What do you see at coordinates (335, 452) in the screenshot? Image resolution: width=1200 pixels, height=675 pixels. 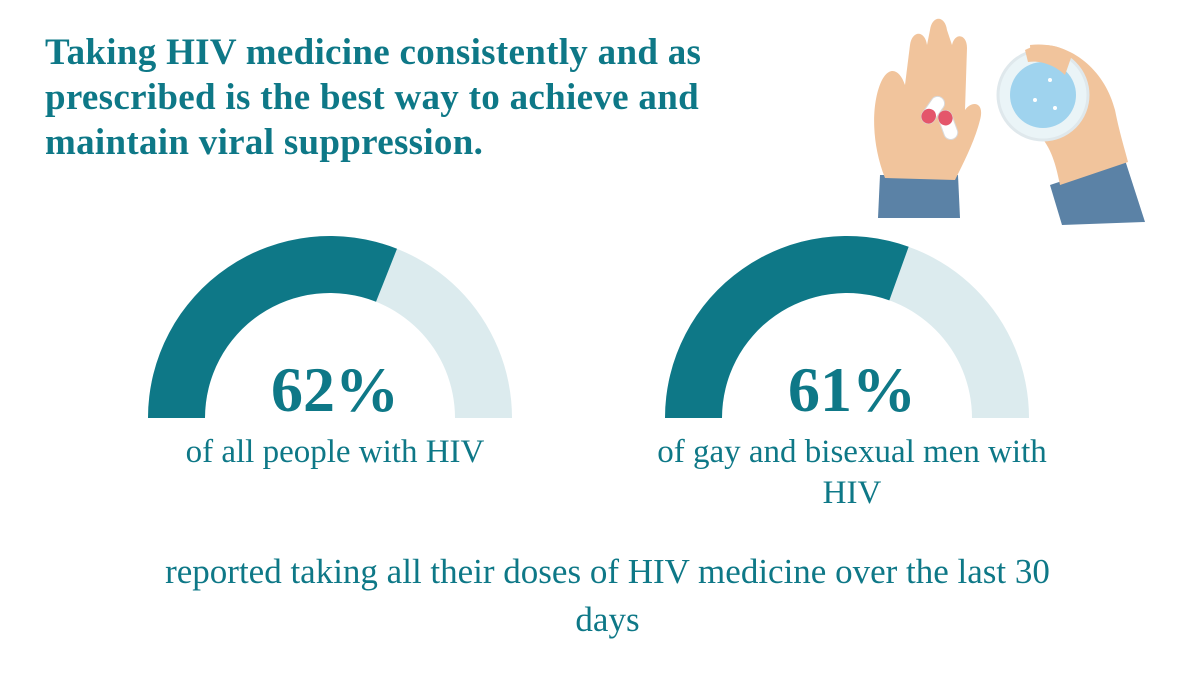 I see `caption: of all people with HIV` at bounding box center [335, 452].